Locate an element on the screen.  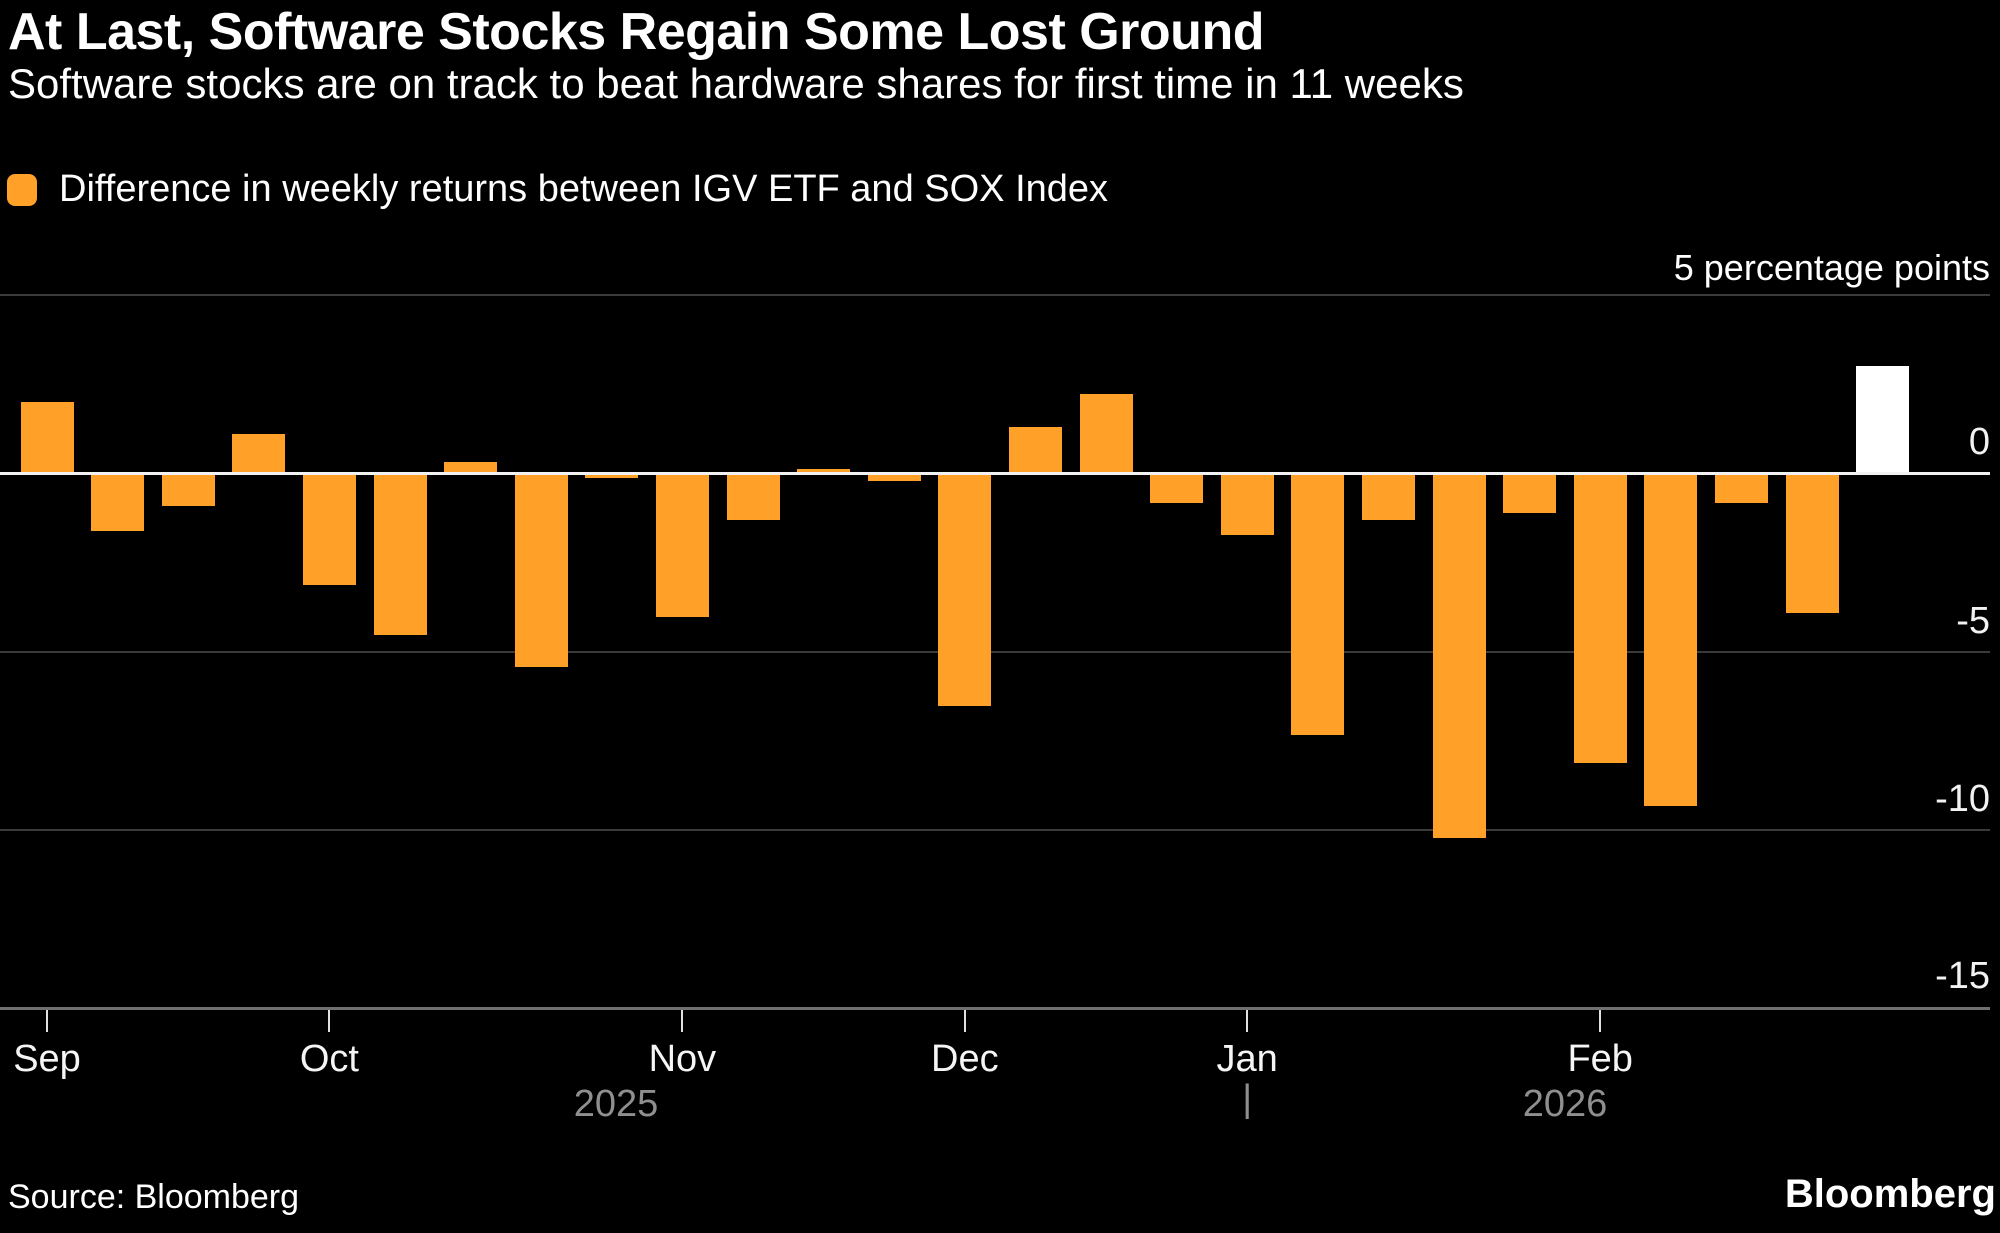
x-axis-line is located at coordinates (995, 1008).